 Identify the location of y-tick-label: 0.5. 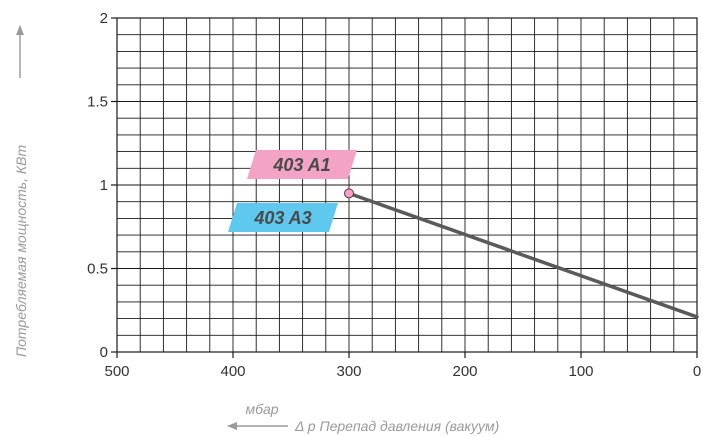
(97, 269).